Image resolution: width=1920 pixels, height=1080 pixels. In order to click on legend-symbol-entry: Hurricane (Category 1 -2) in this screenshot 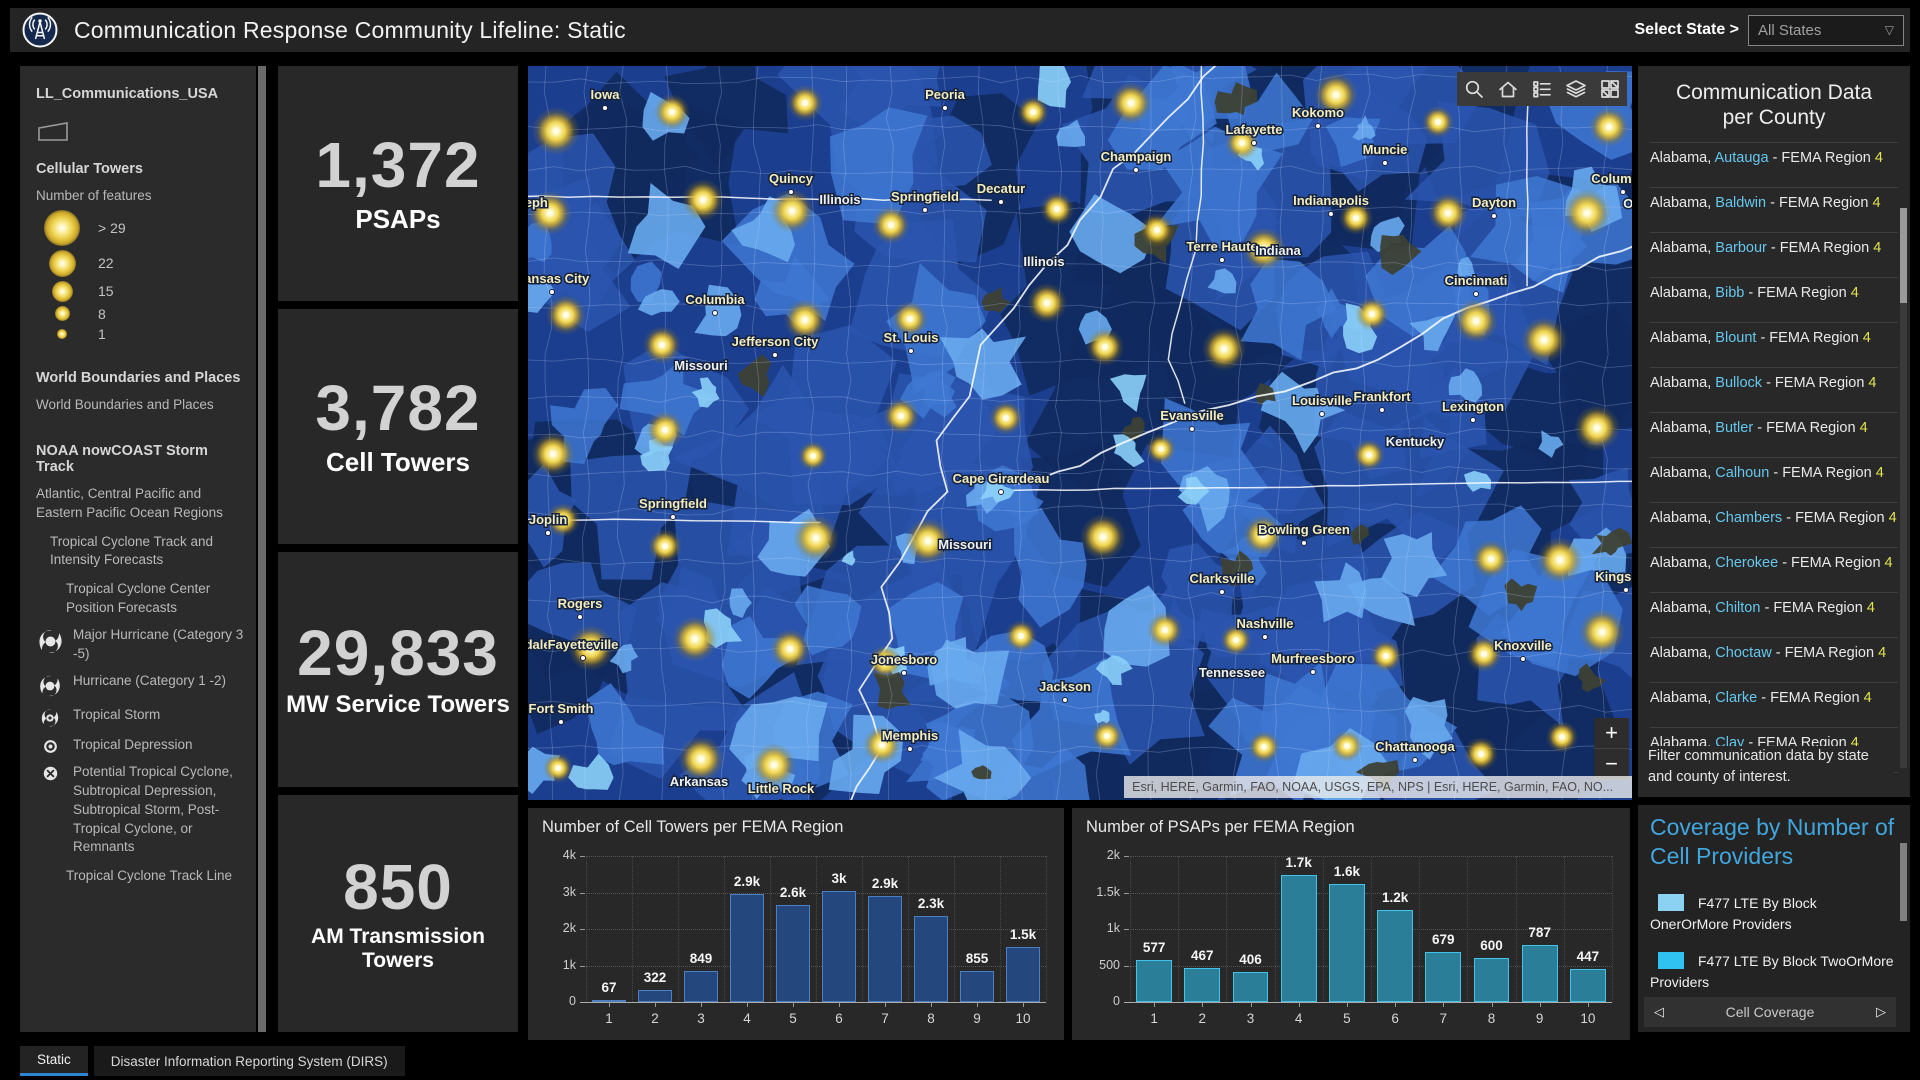, I will do `click(140, 685)`.